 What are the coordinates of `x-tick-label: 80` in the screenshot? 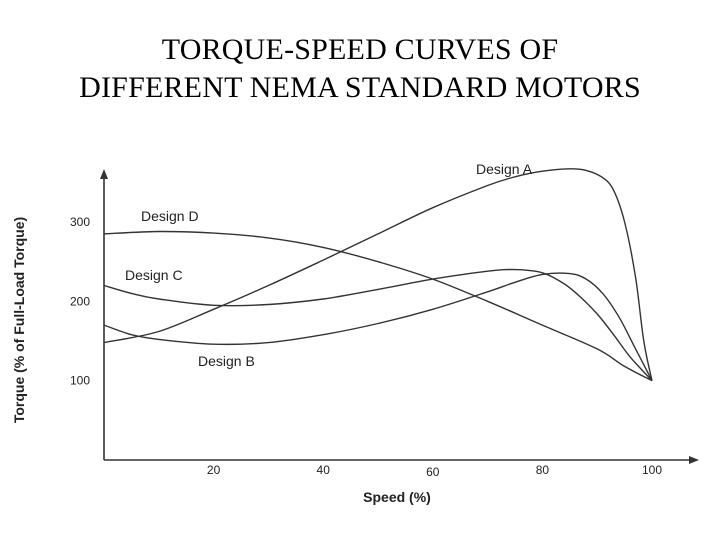 It's located at (543, 470).